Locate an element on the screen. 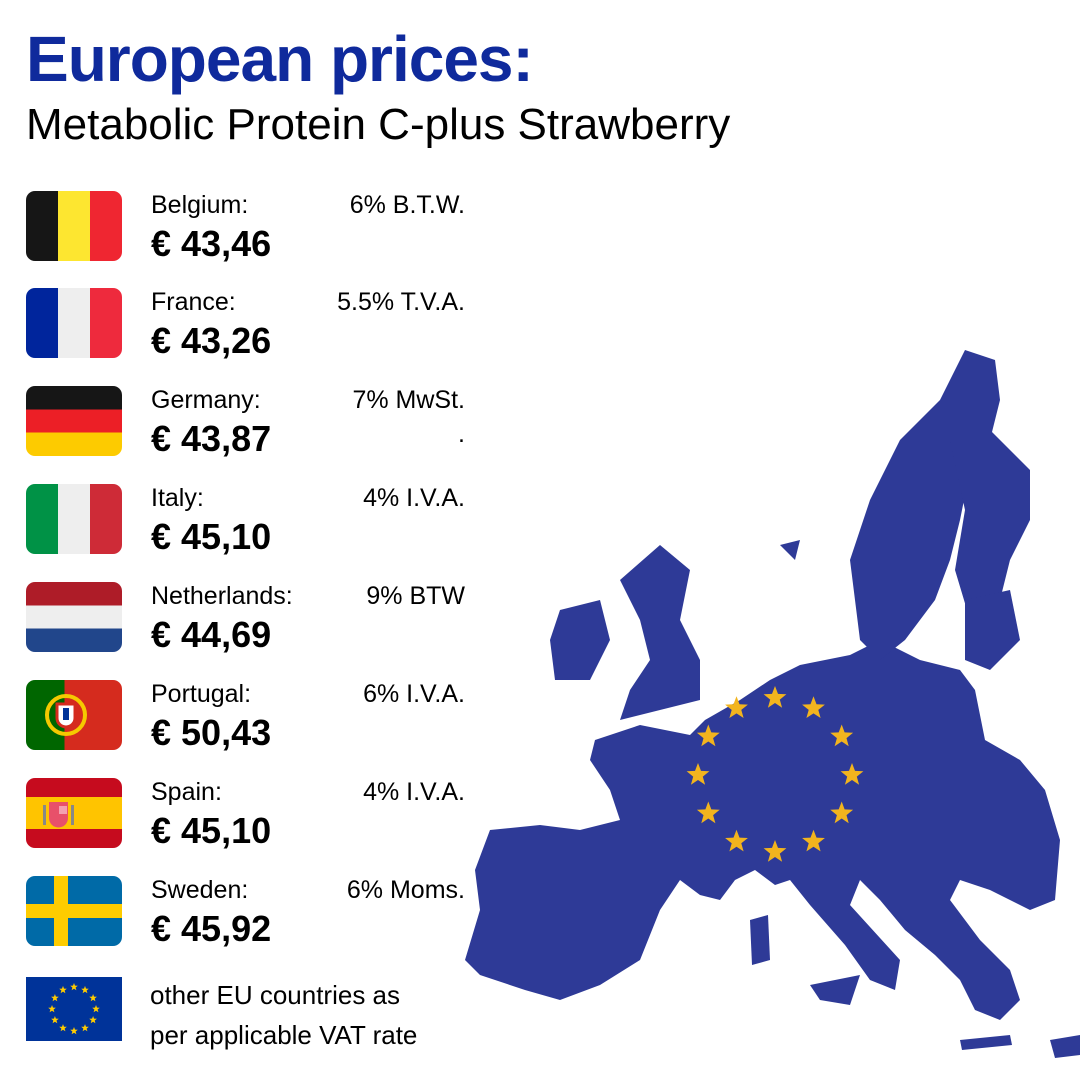 Image resolution: width=1080 pixels, height=1080 pixels. spain-flag-icon is located at coordinates (74, 813).